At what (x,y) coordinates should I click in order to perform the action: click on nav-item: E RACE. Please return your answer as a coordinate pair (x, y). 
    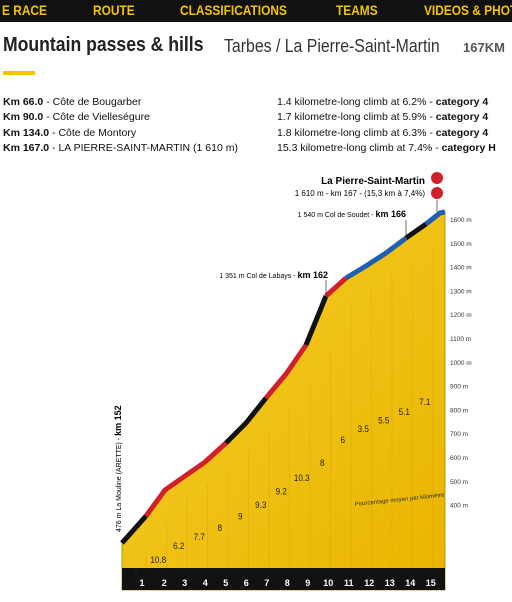
    Looking at the image, I should click on (24, 10).